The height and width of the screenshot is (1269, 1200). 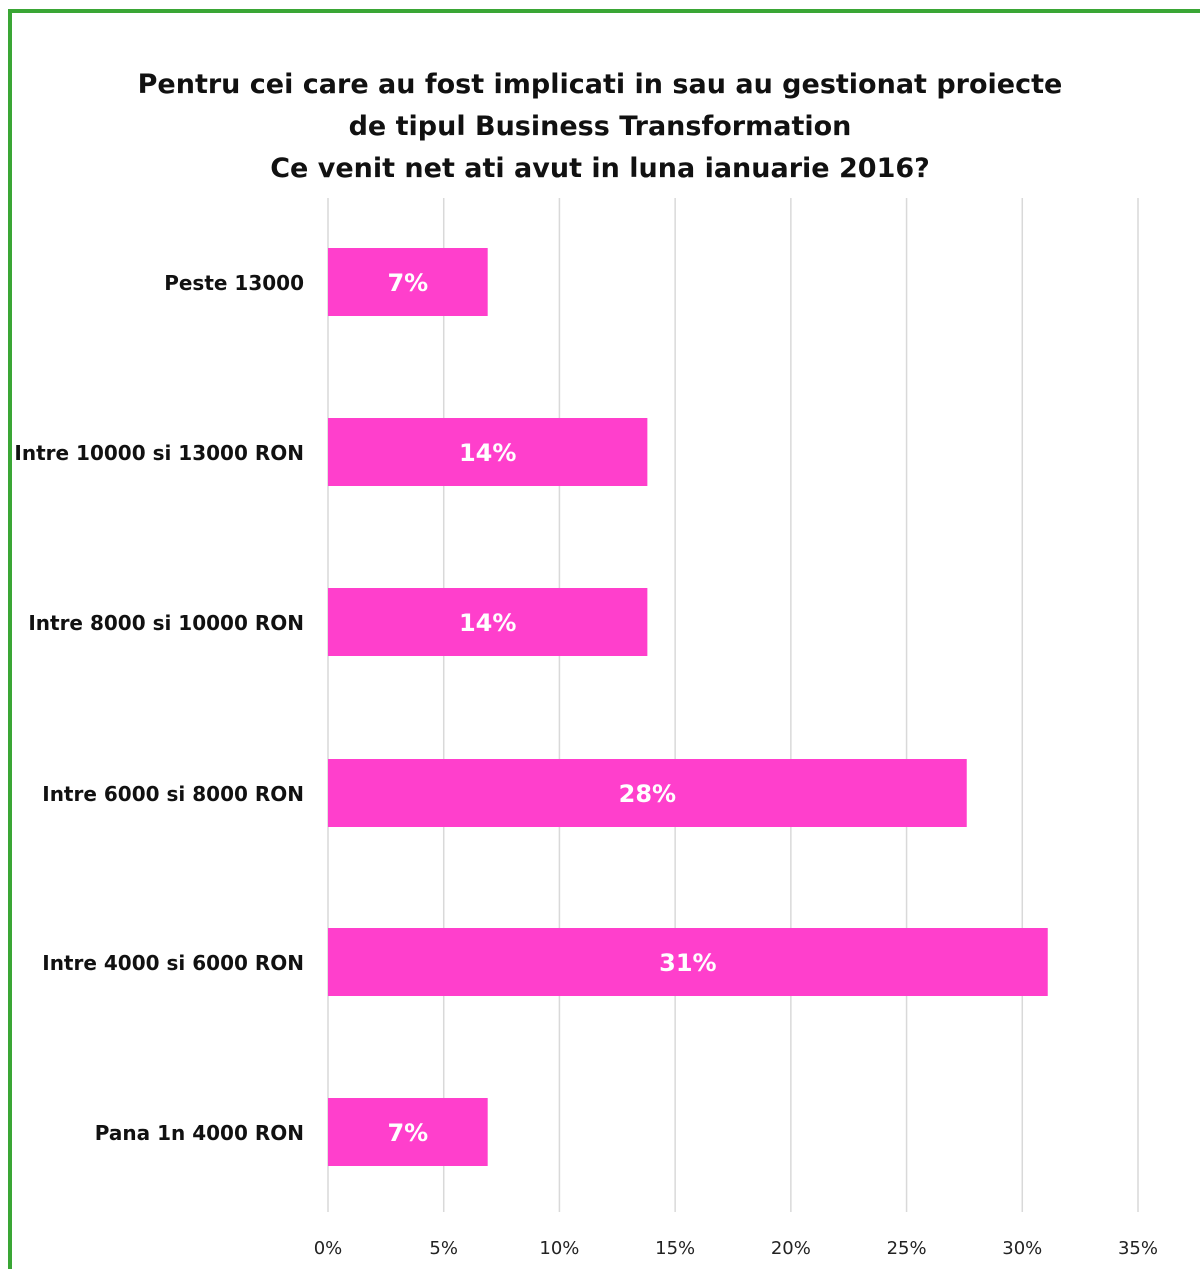 I want to click on x-tick-label: 0%, so click(x=328, y=1248).